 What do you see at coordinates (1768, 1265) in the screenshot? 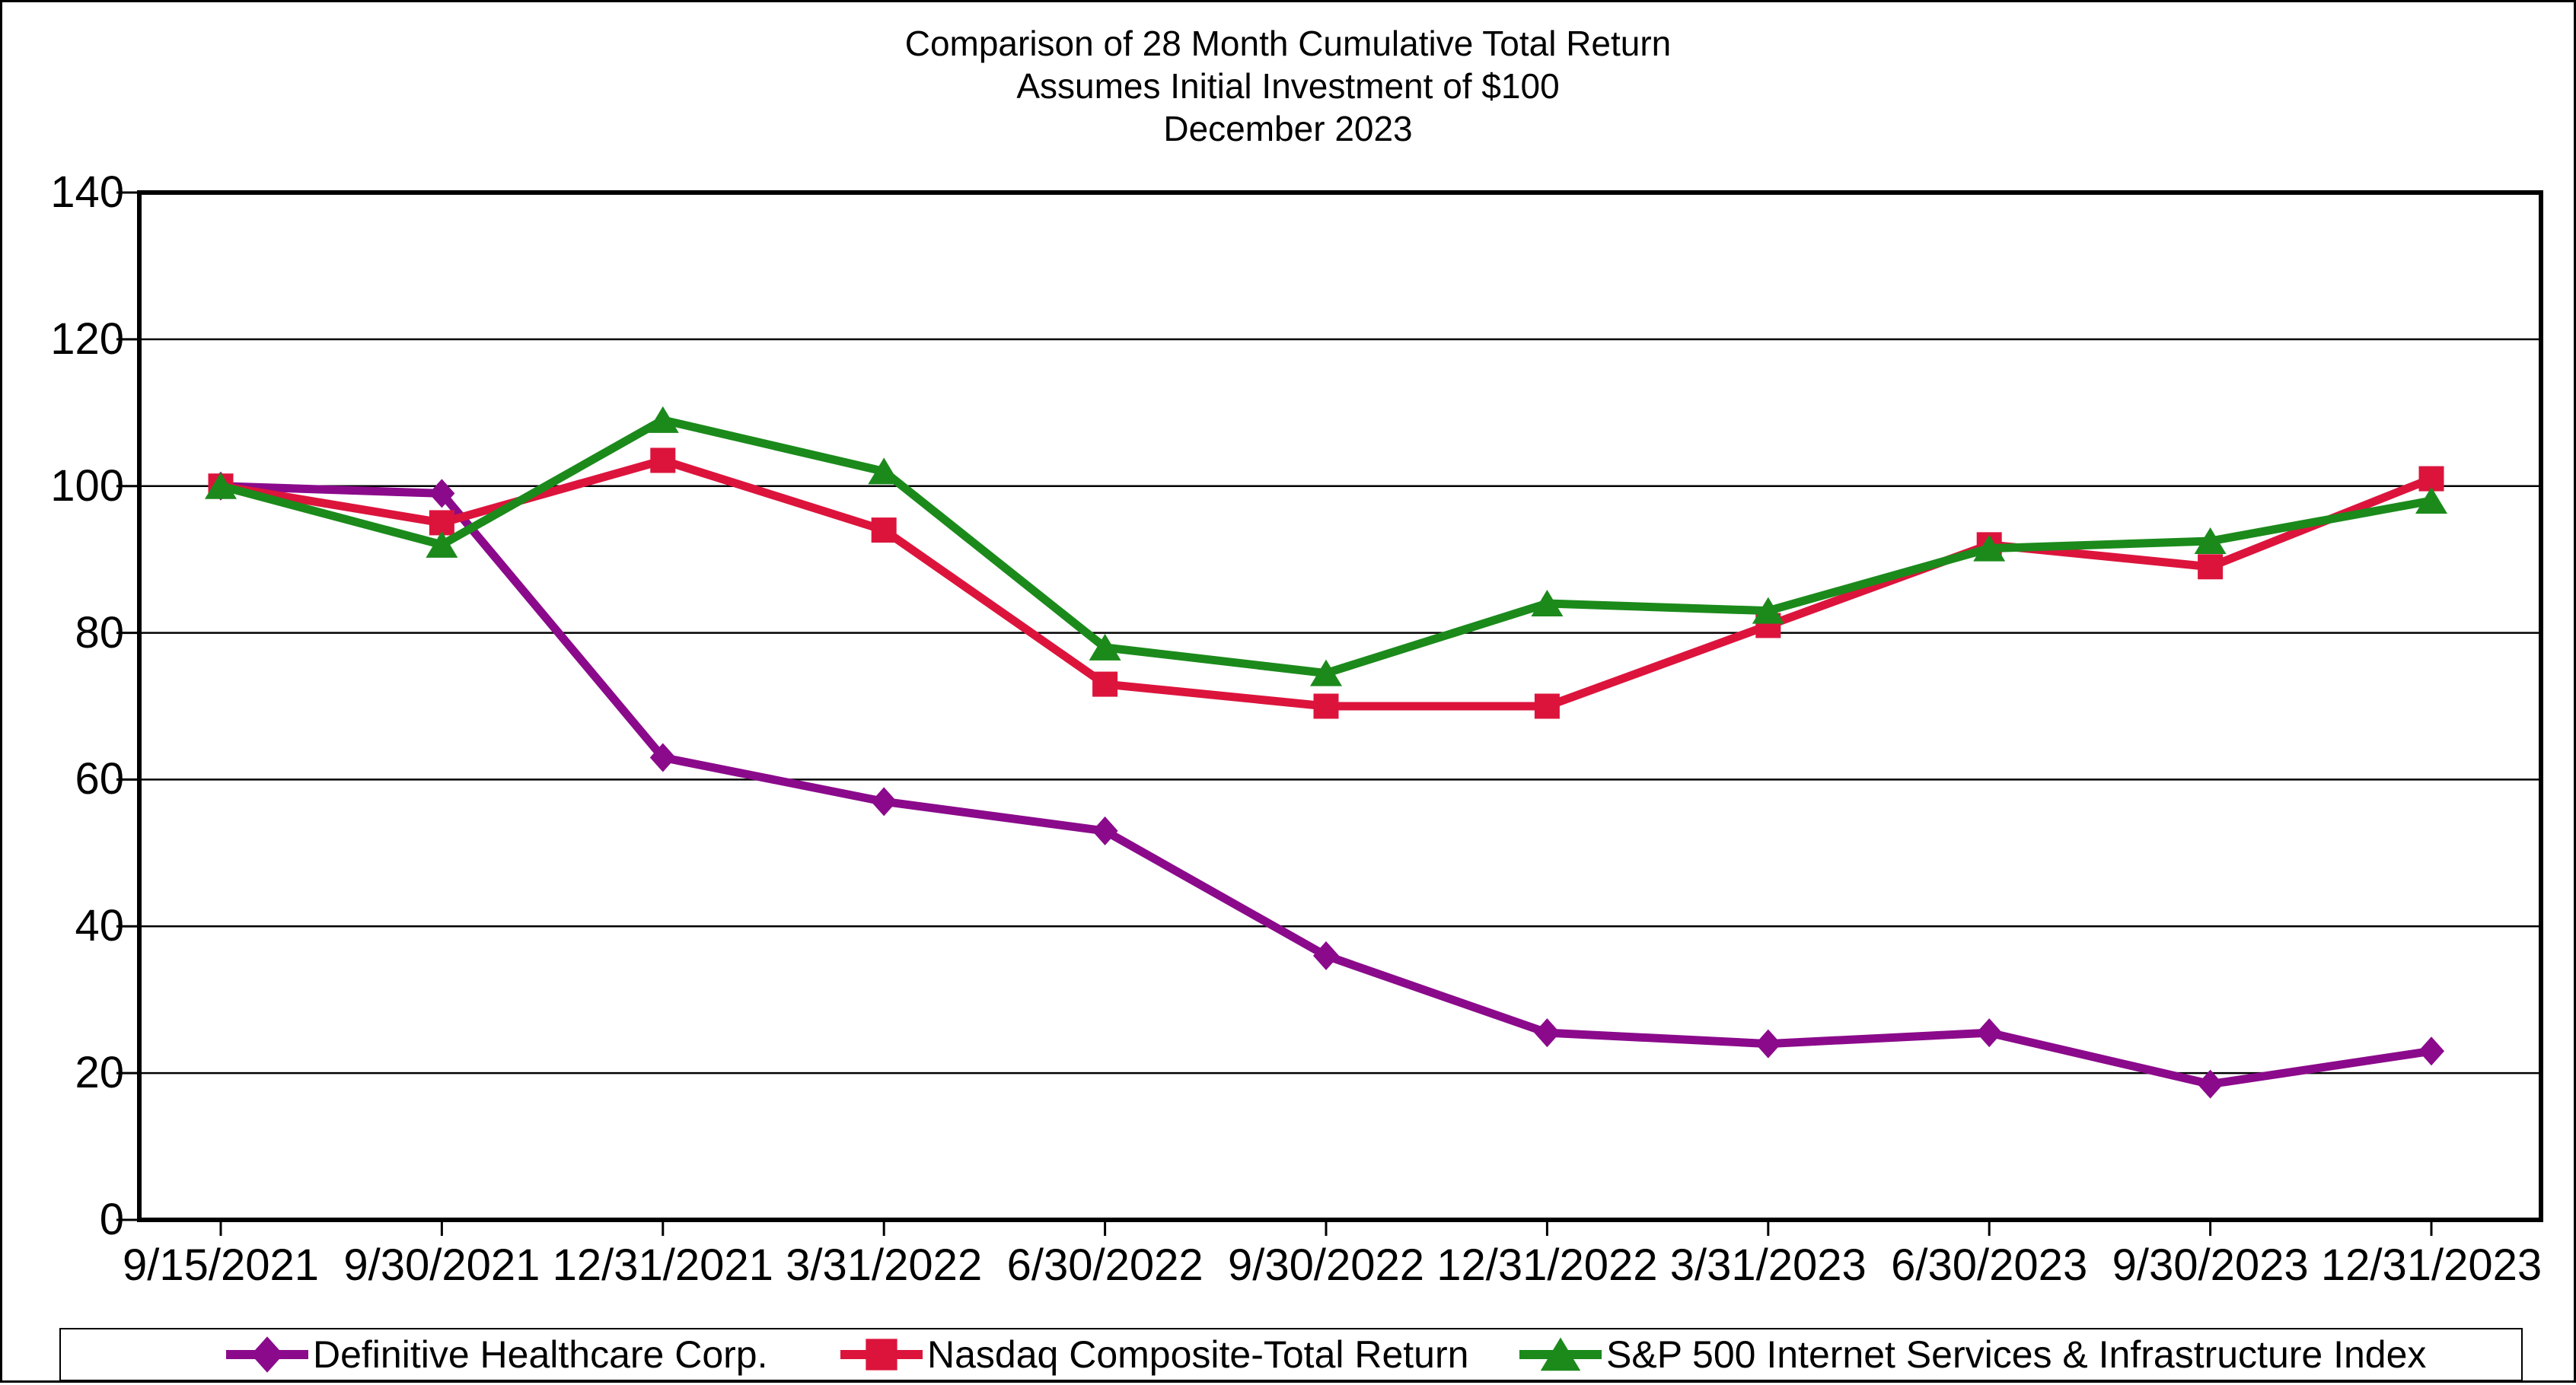
I see `x-axis-label: 3/31/2023` at bounding box center [1768, 1265].